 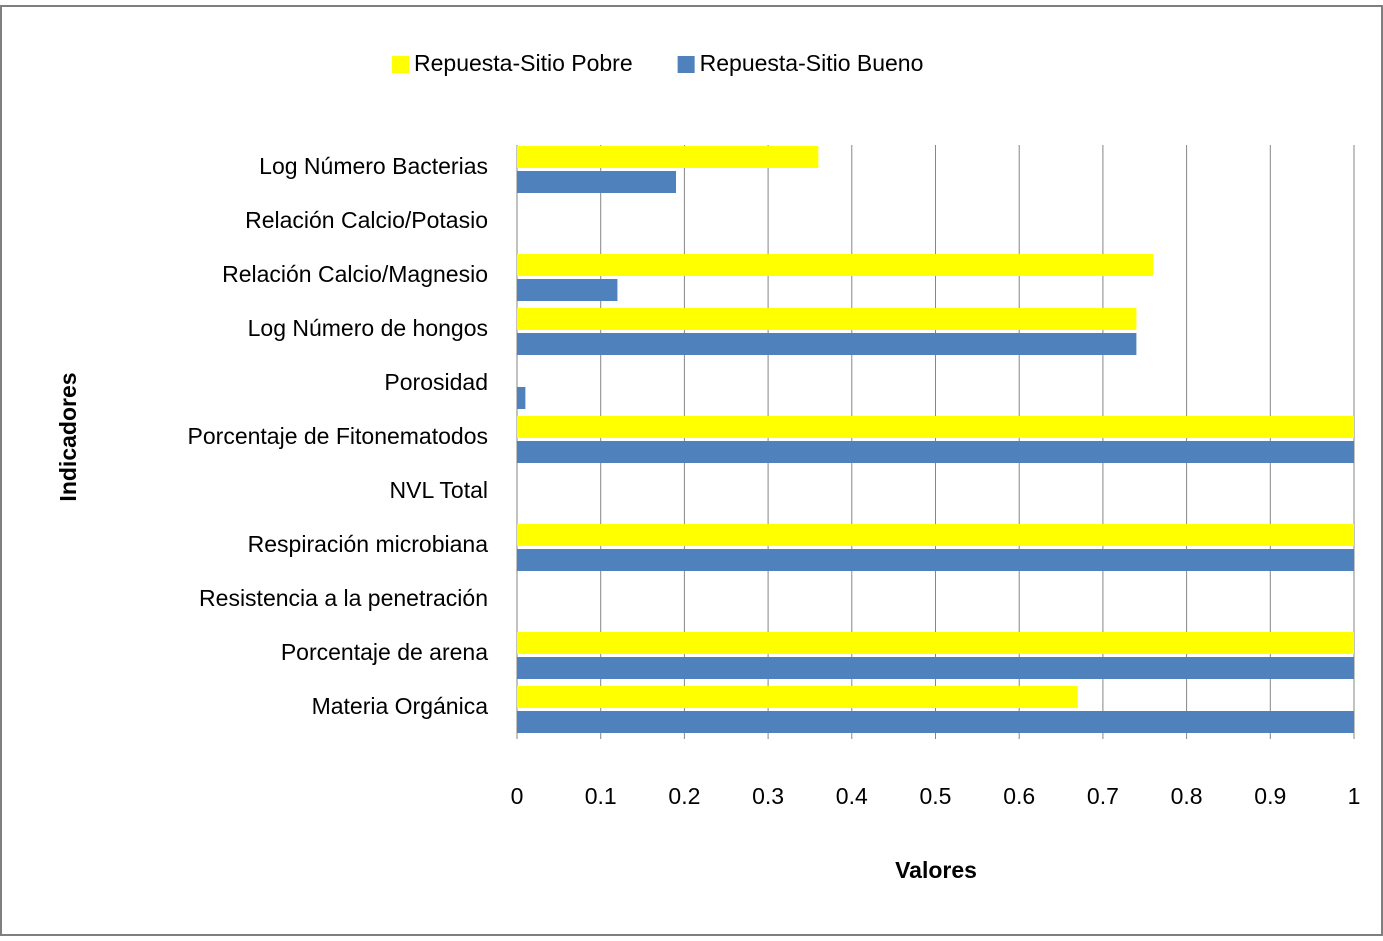 I want to click on y-tick-label: Log Número Bacterias, so click(x=373, y=166).